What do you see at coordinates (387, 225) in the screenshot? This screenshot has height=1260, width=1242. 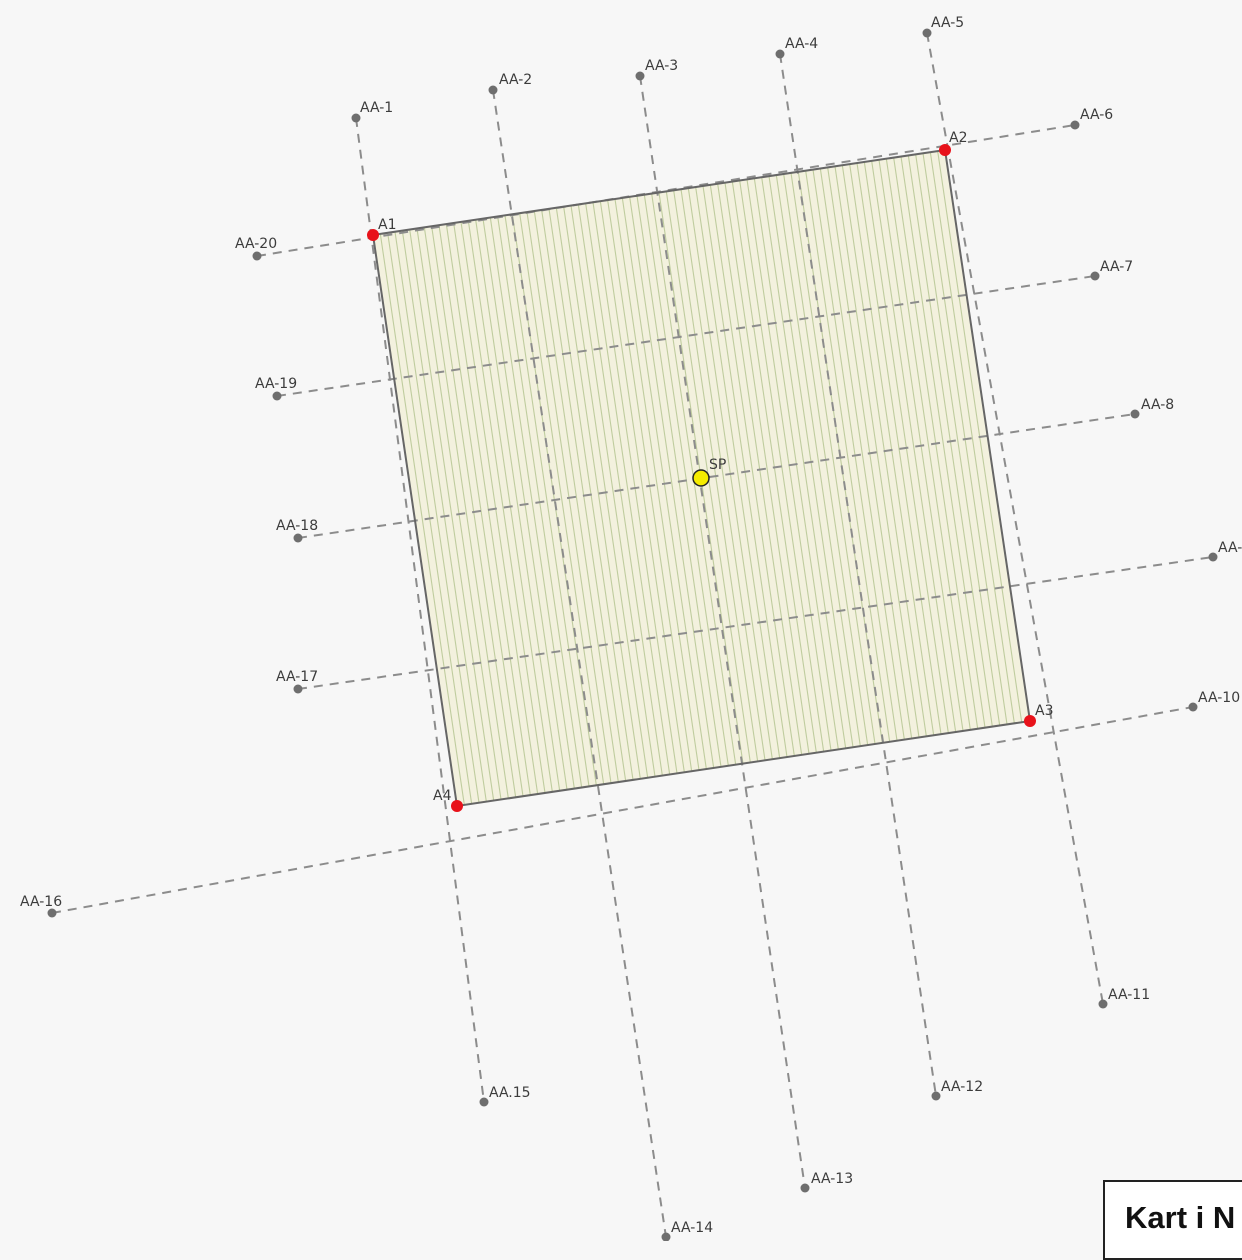 I see `corner-label: A1` at bounding box center [387, 225].